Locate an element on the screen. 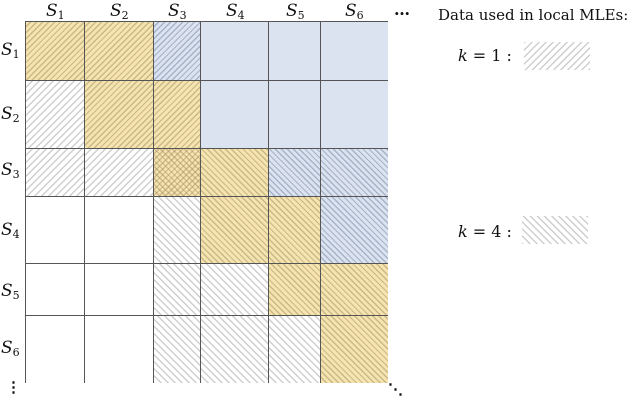 The height and width of the screenshot is (400, 640). cell-r4-c4 is located at coordinates (234, 229).